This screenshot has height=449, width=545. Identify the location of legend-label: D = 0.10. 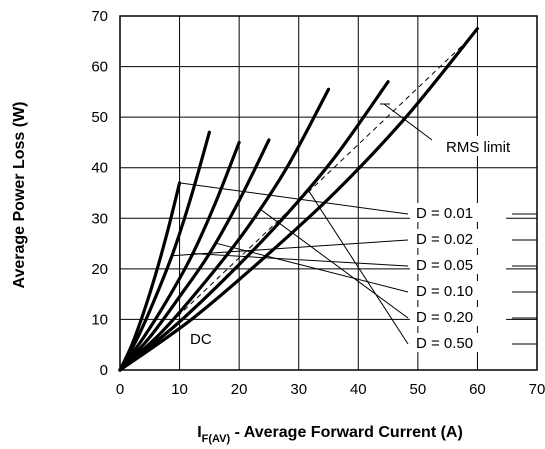
(444, 291).